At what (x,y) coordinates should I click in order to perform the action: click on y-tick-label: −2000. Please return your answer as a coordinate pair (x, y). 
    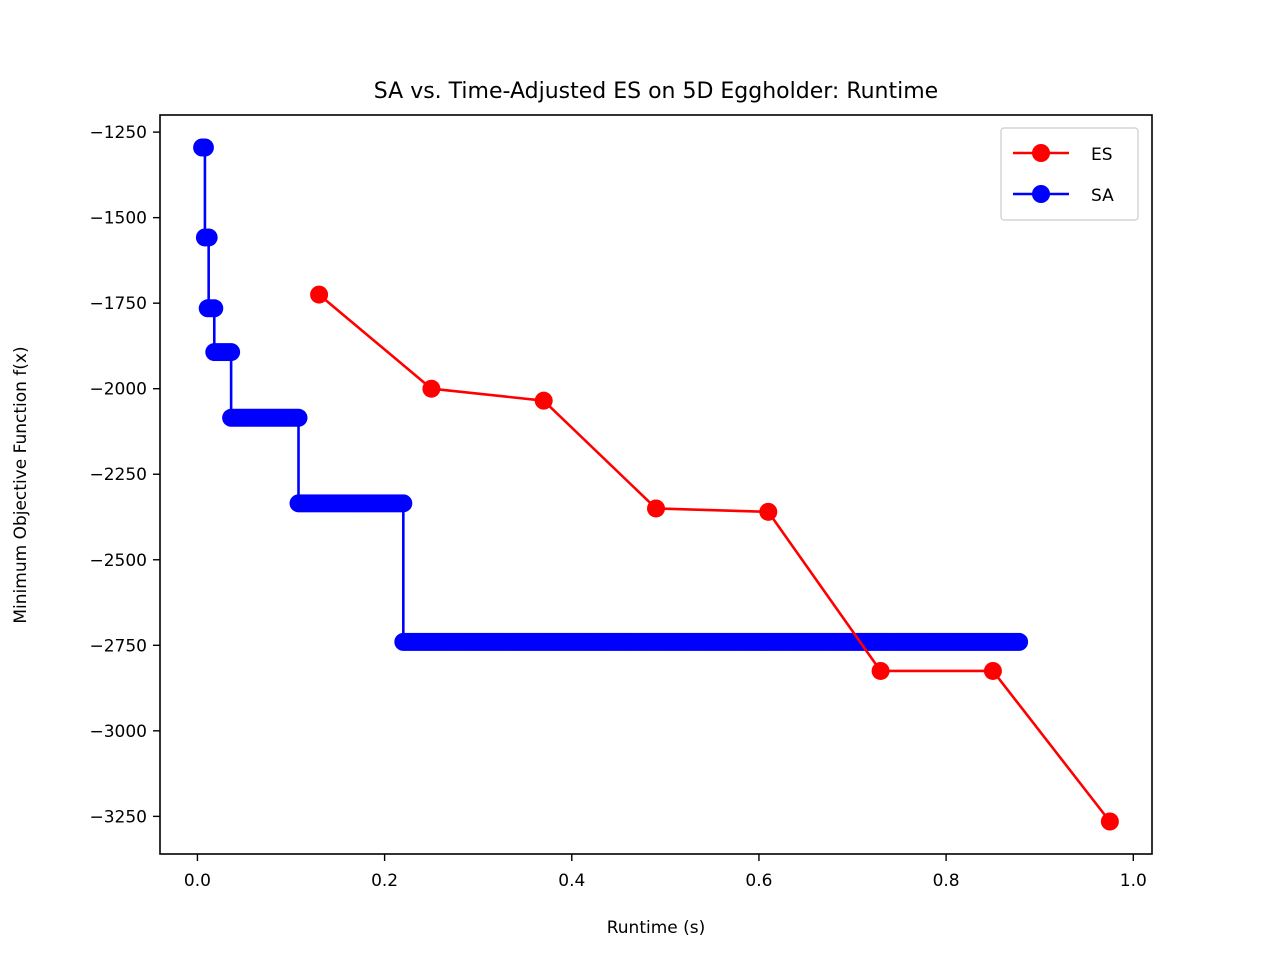
    Looking at the image, I should click on (118, 390).